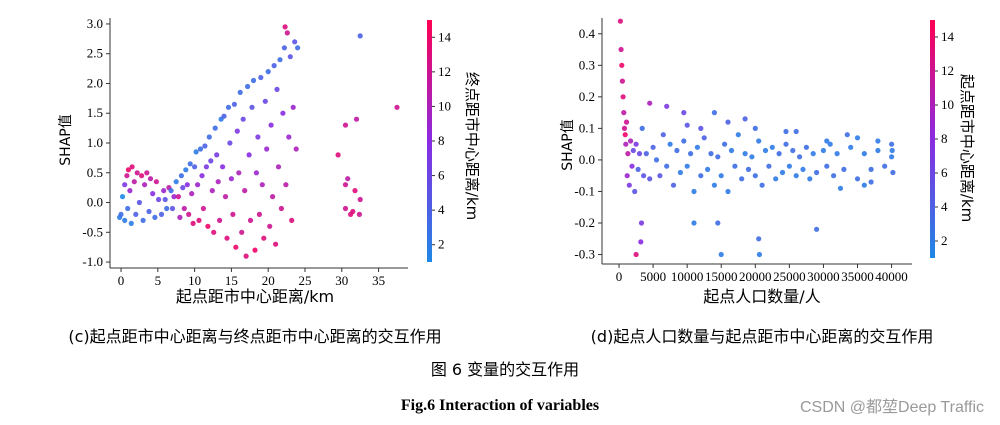 The height and width of the screenshot is (425, 1000). Describe the element at coordinates (429, 141) in the screenshot. I see `colorbar-gradient` at that location.